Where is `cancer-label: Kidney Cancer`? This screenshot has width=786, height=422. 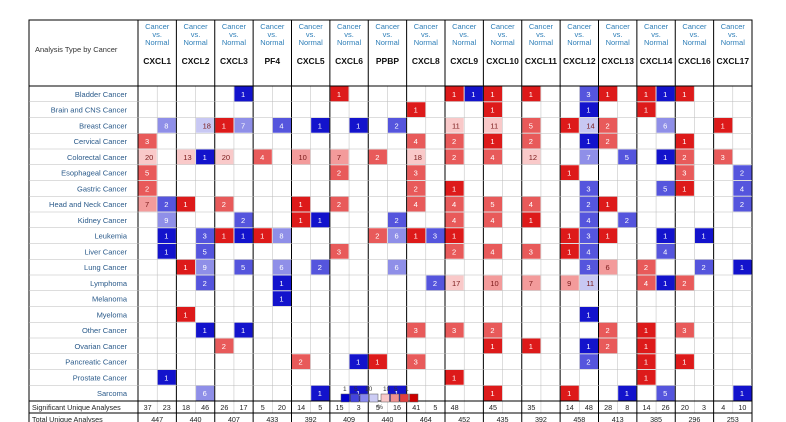 cancer-label: Kidney Cancer is located at coordinates (103, 220).